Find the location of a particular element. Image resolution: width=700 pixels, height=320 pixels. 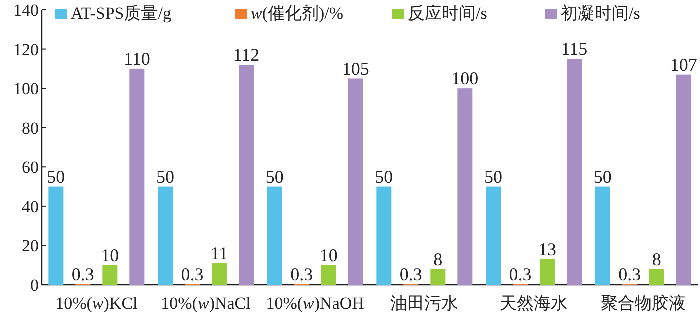

label: 112 is located at coordinates (246, 55).